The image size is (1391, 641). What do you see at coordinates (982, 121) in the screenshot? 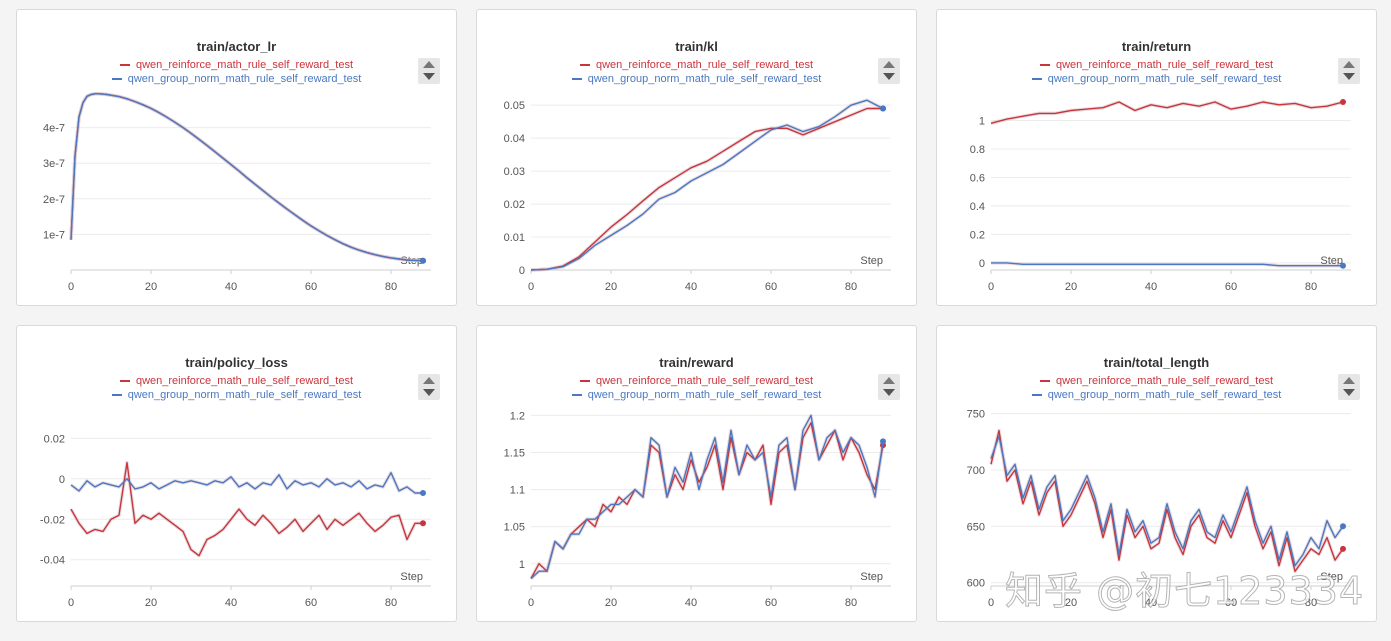
I see `y-tick-label: 1` at bounding box center [982, 121].